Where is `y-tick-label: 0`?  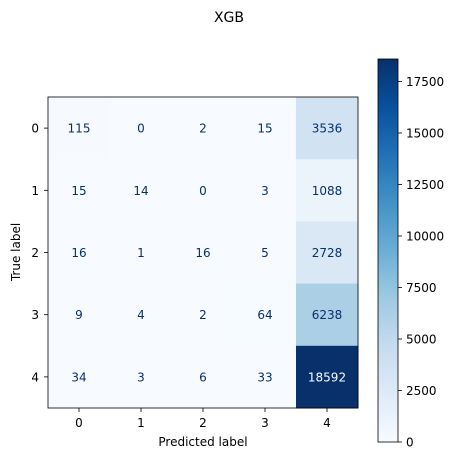 y-tick-label: 0 is located at coordinates (35, 129).